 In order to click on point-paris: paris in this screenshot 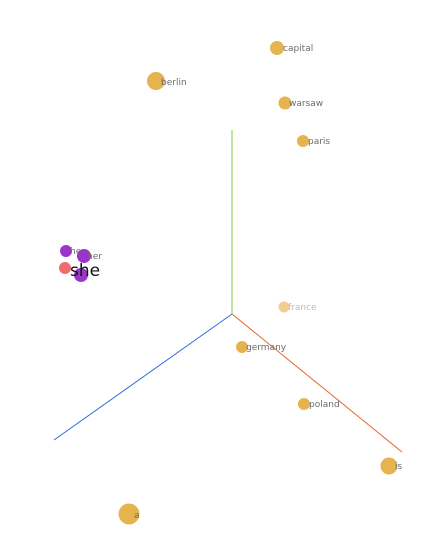, I will do `click(313, 141)`.